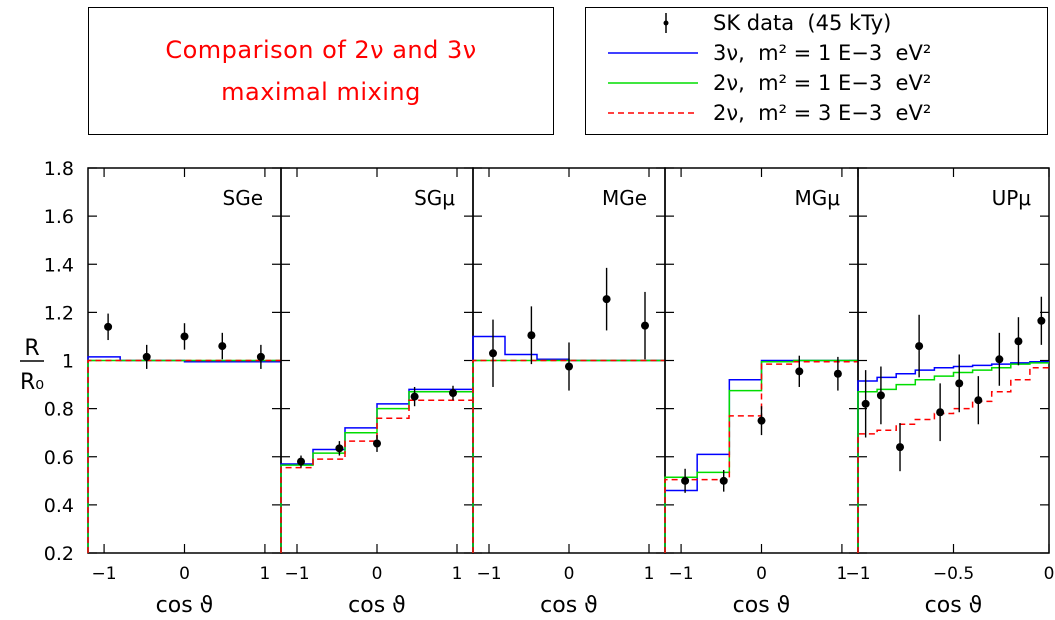  I want to click on legend-item-2nu-1e3: 2ν, m² = 1 E−3 eV², so click(816, 83).